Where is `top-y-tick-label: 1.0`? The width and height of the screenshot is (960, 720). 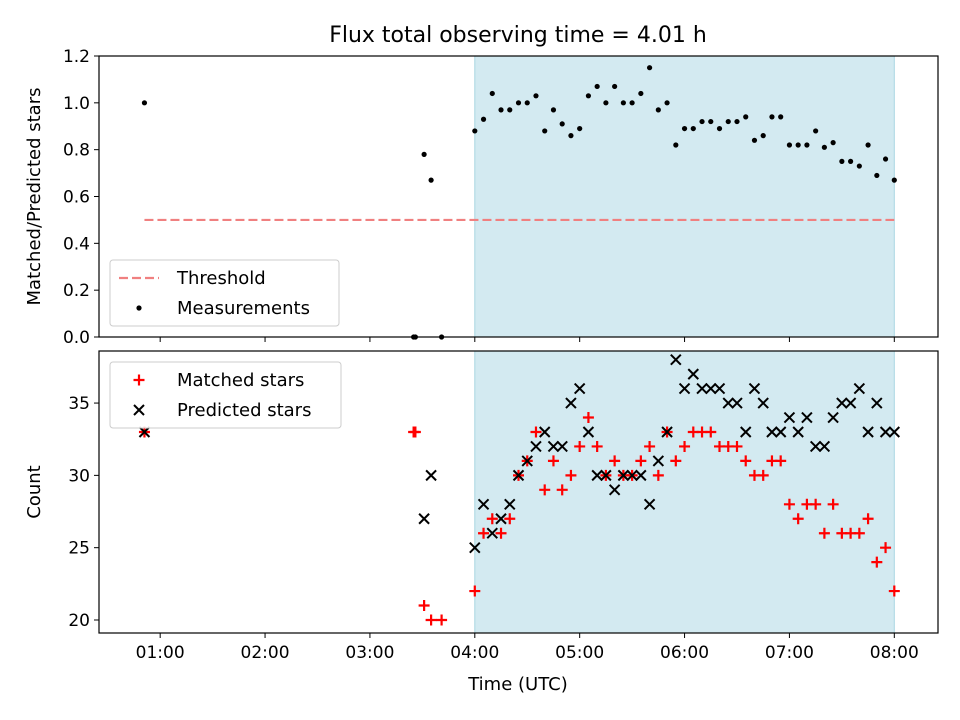 top-y-tick-label: 1.0 is located at coordinates (76, 104).